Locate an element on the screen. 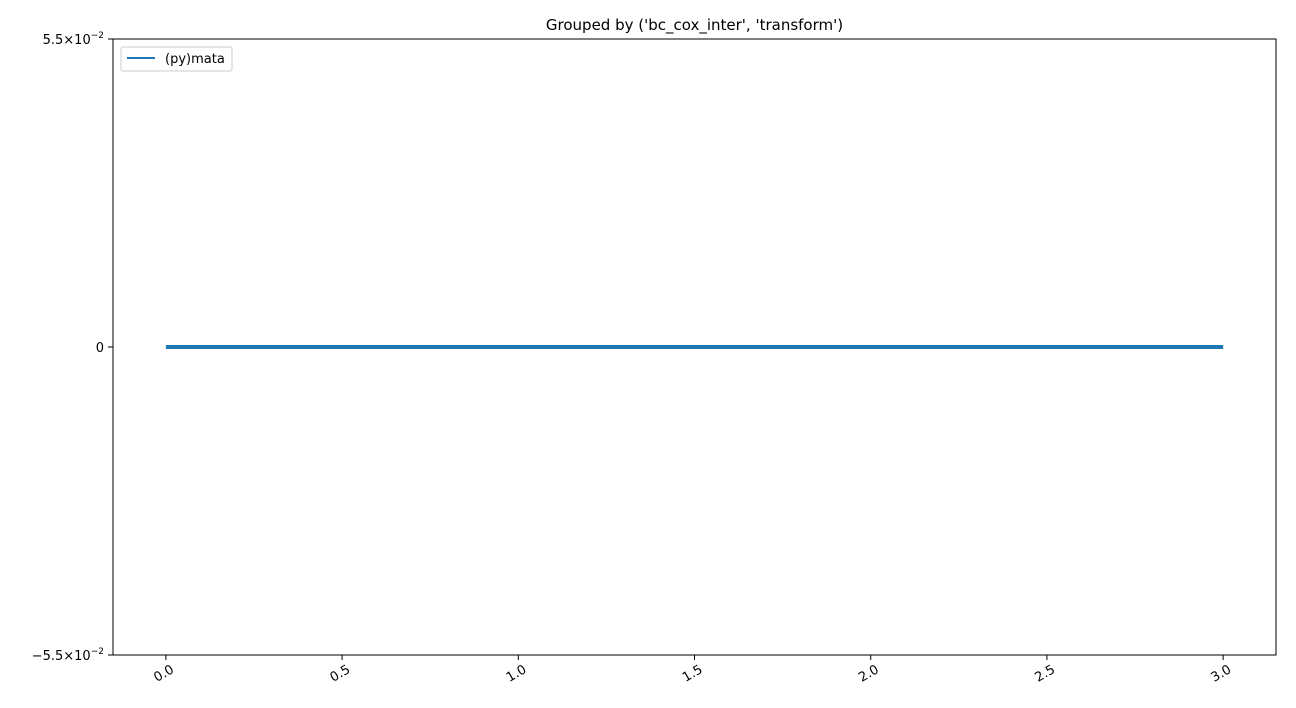  y-tick-label: 5.5×10−2 is located at coordinates (73, 39).